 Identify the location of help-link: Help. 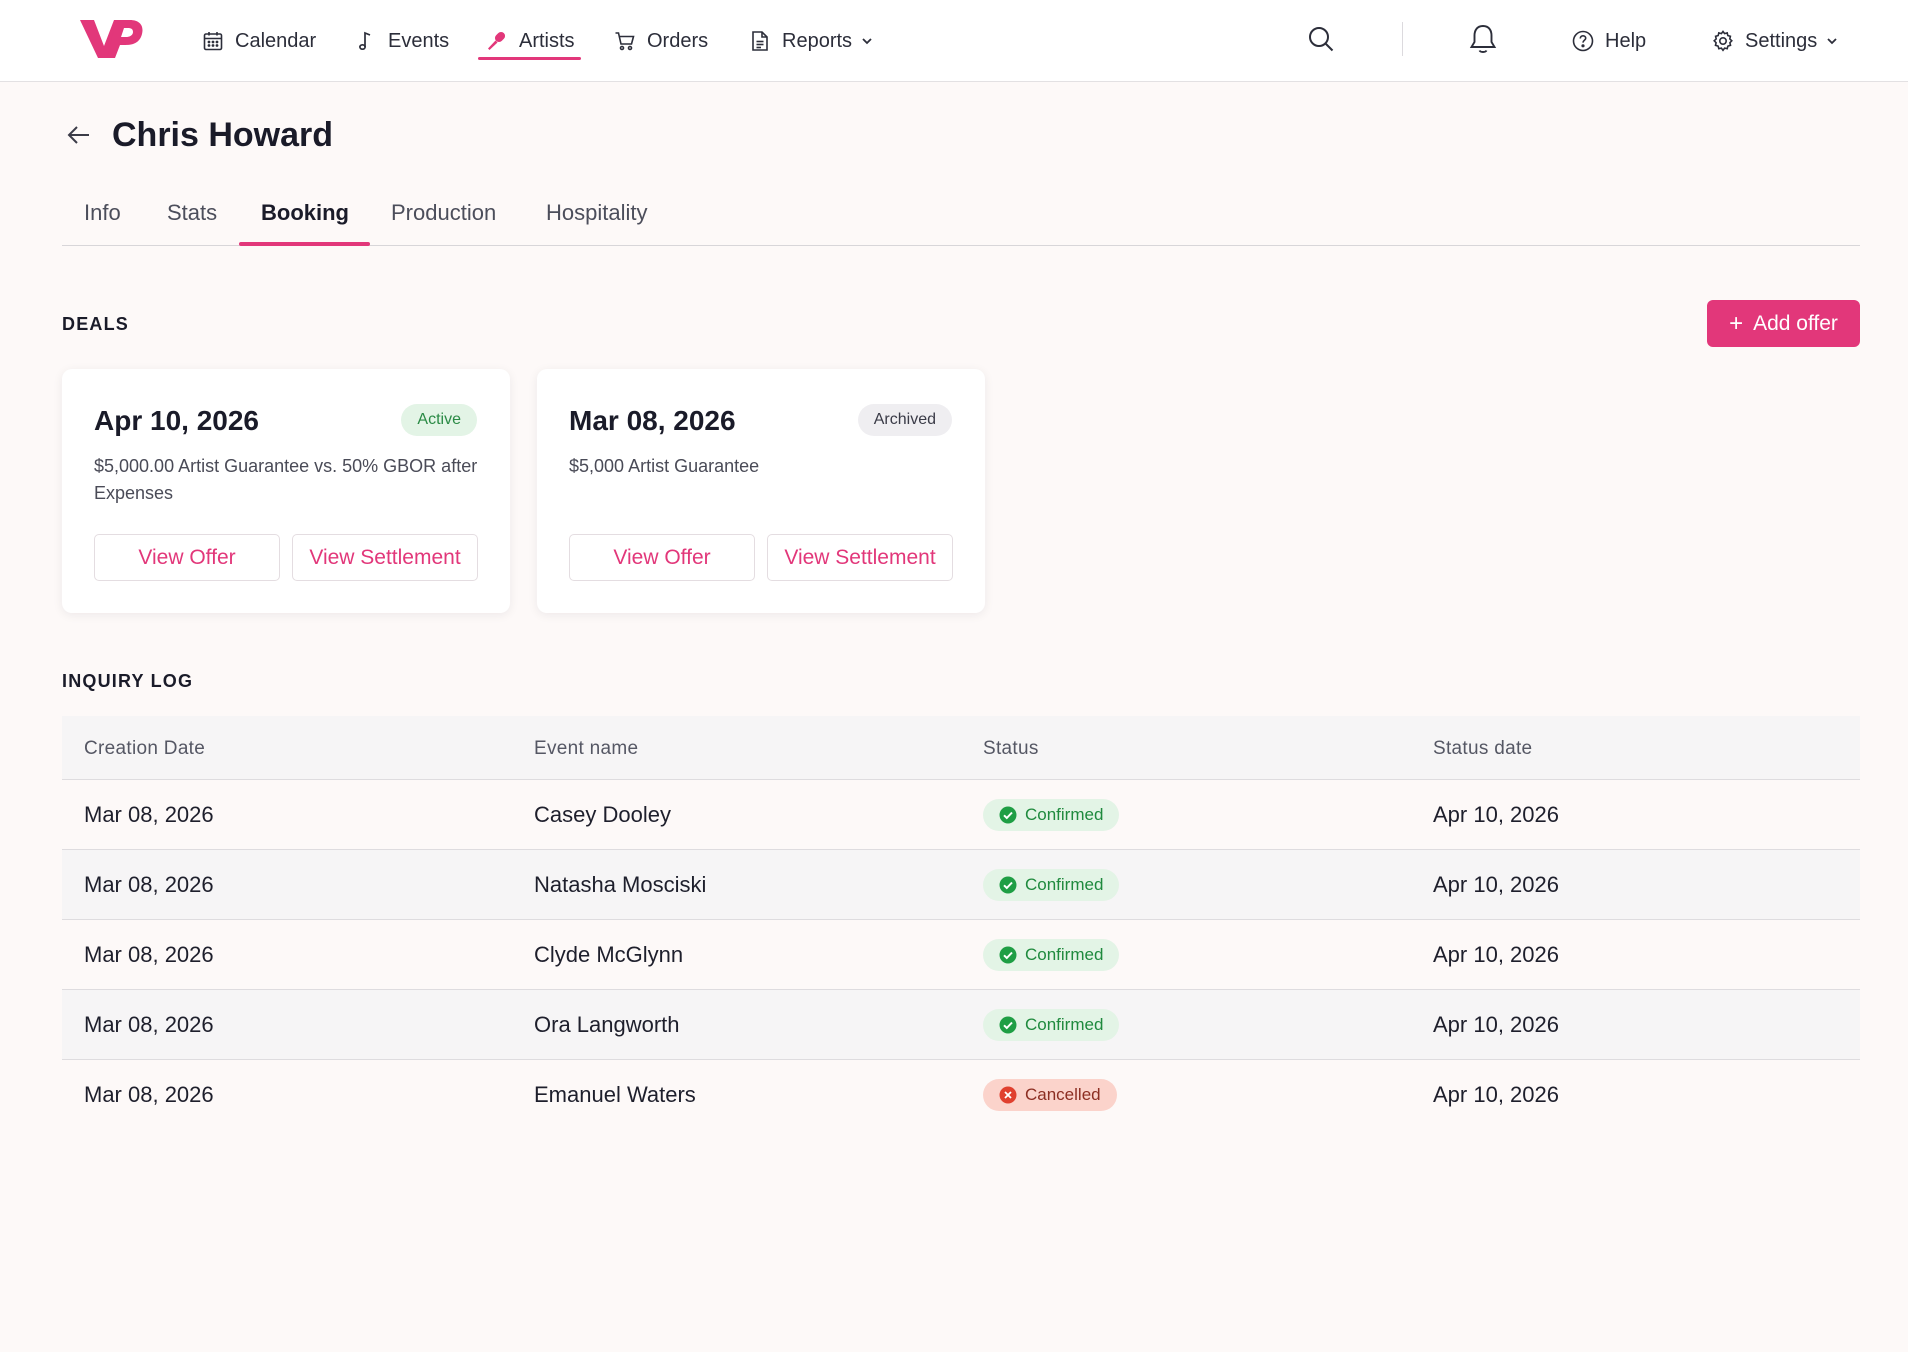
(1608, 41).